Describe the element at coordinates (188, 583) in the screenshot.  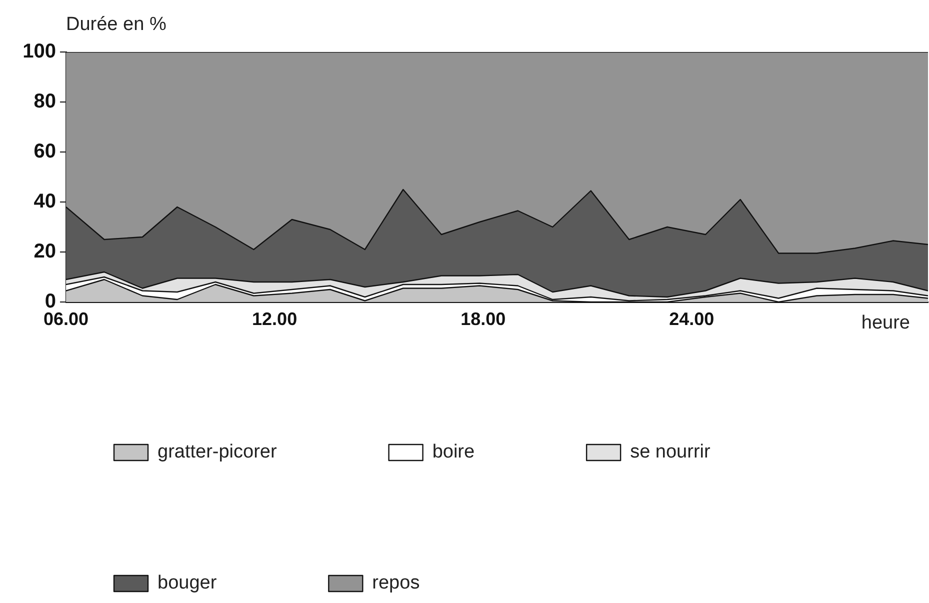
I see `legend-label: bouger` at that location.